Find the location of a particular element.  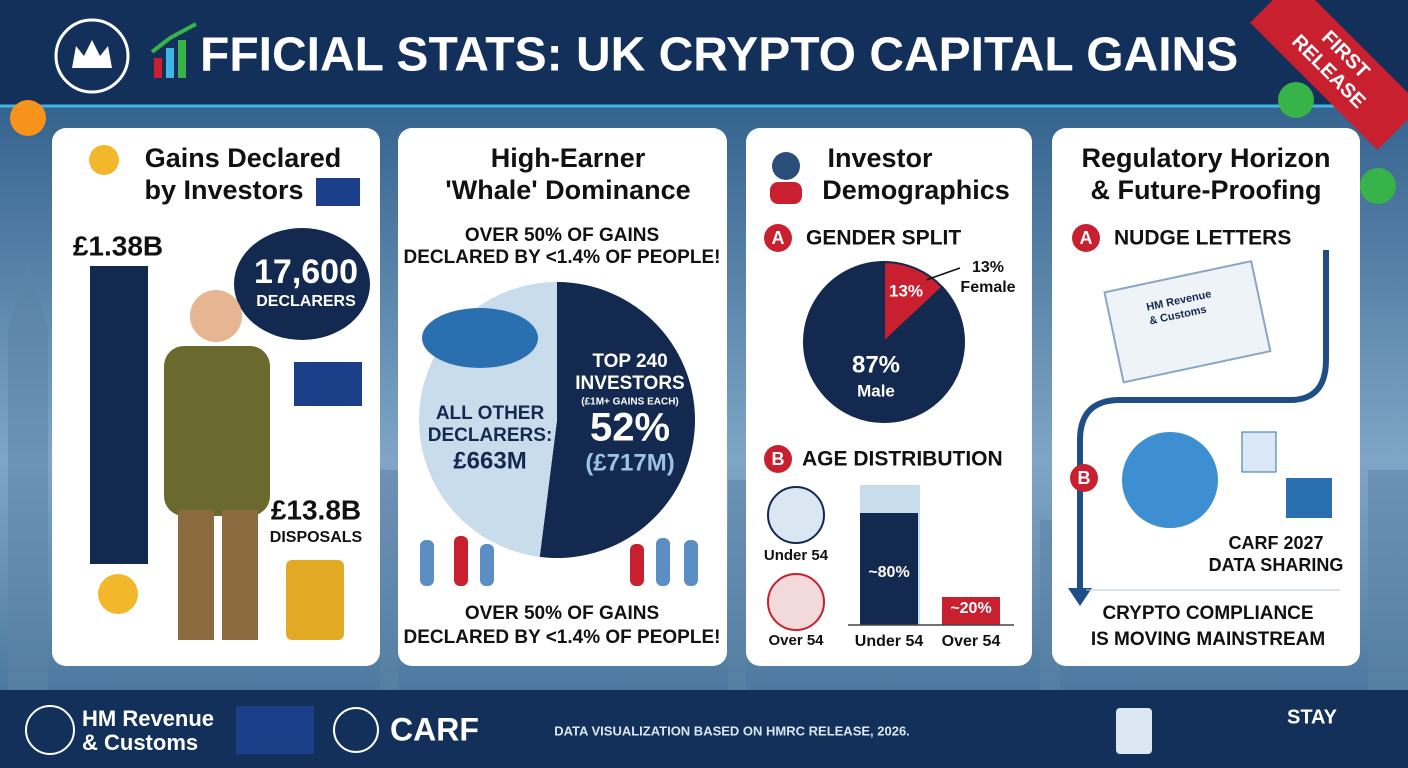

others-label: ALL OTHER is located at coordinates (490, 413).